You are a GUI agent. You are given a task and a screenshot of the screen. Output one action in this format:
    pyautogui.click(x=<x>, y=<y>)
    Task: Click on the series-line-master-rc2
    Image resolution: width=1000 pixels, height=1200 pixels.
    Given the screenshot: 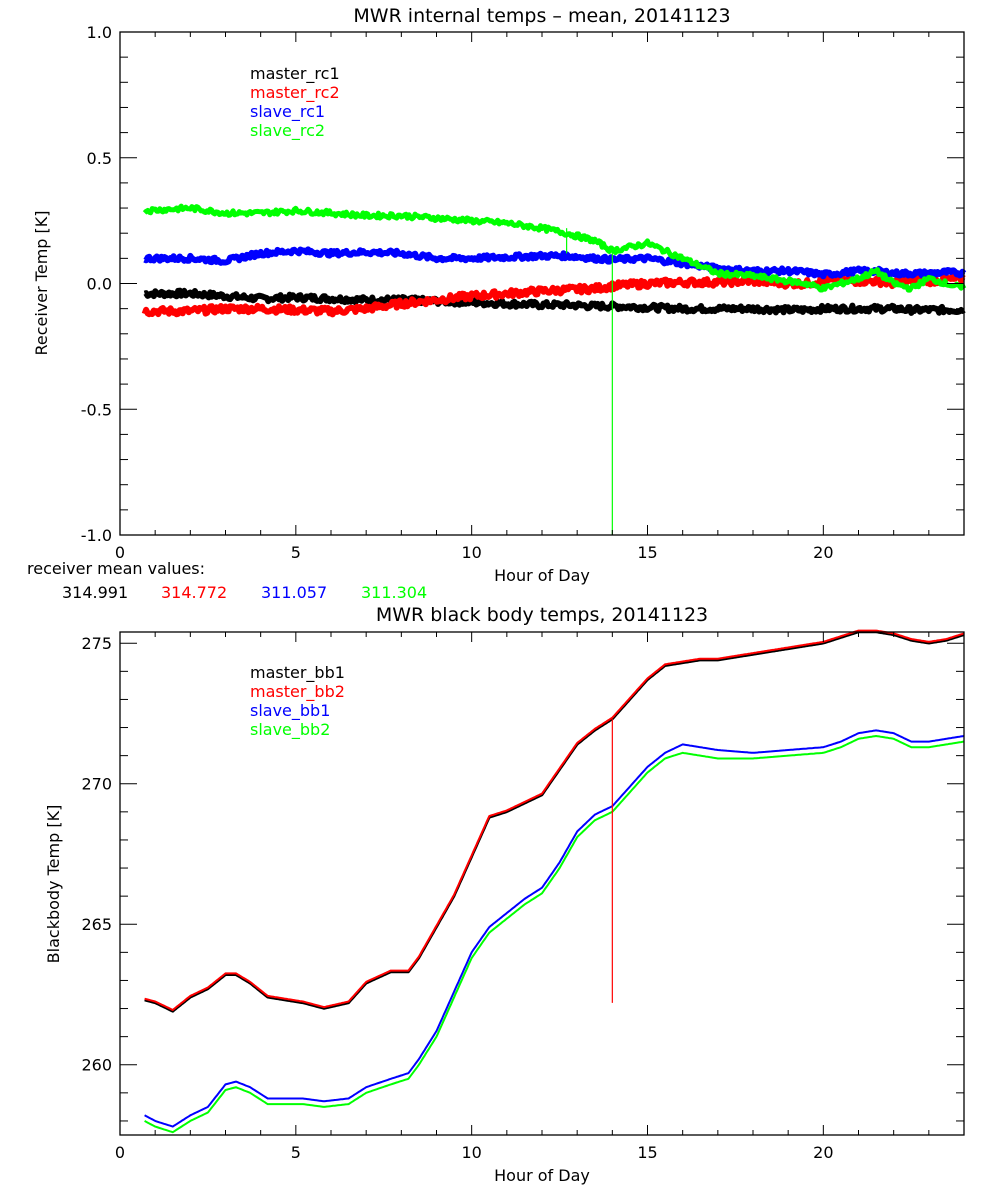 What is the action you would take?
    pyautogui.click(x=553, y=295)
    